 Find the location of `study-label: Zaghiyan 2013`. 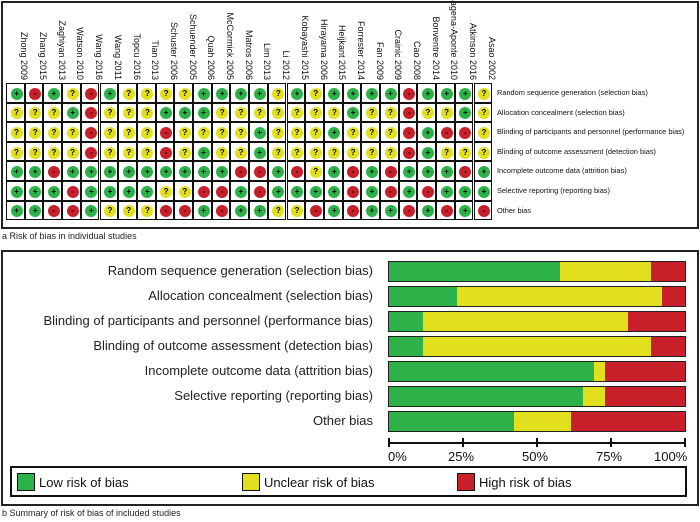

study-label: Zaghiyan 2013 is located at coordinates (55, 42).